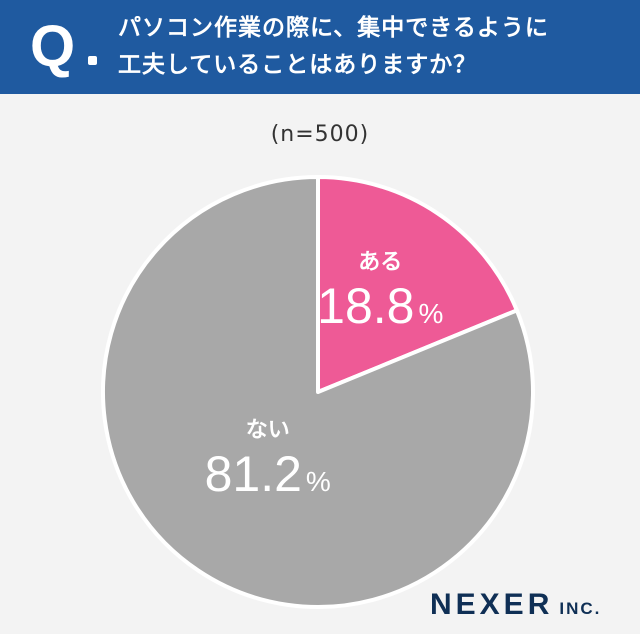 This screenshot has height=634, width=640. What do you see at coordinates (580, 608) in the screenshot?
I see `logo-suffix: INC.` at bounding box center [580, 608].